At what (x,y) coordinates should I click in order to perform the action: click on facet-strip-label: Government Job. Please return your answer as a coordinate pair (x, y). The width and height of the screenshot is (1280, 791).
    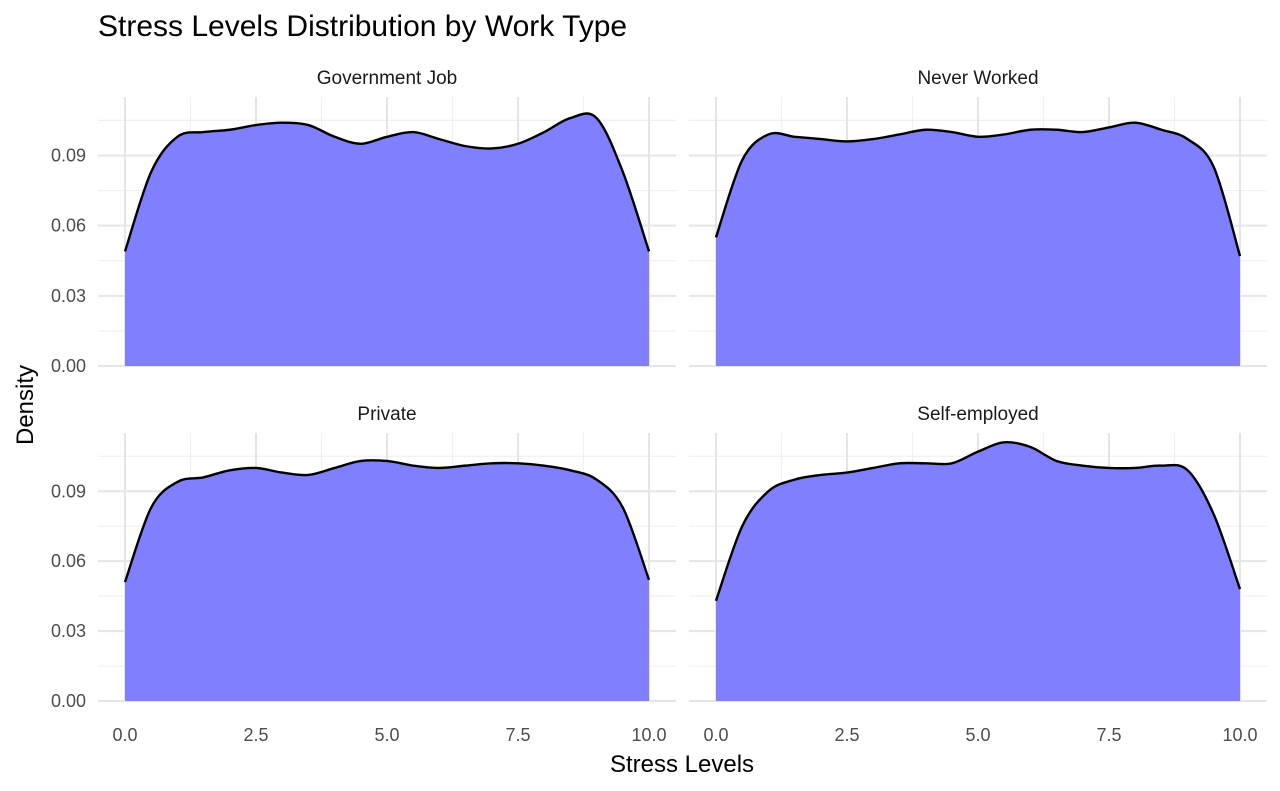
    Looking at the image, I should click on (387, 78).